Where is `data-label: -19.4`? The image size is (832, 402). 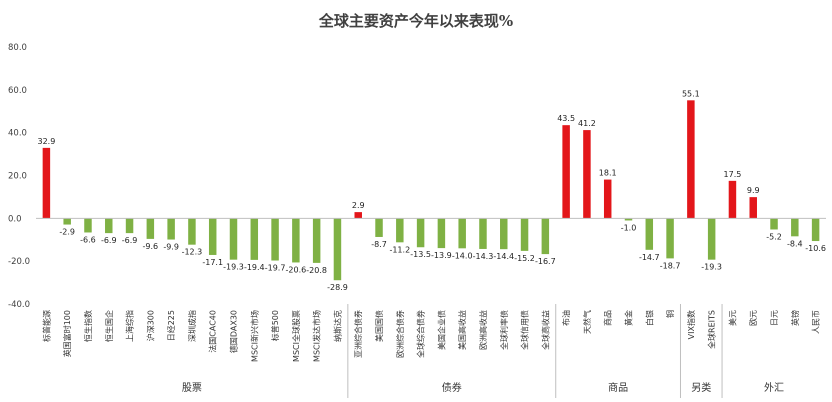
data-label: -19.4 is located at coordinates (254, 267).